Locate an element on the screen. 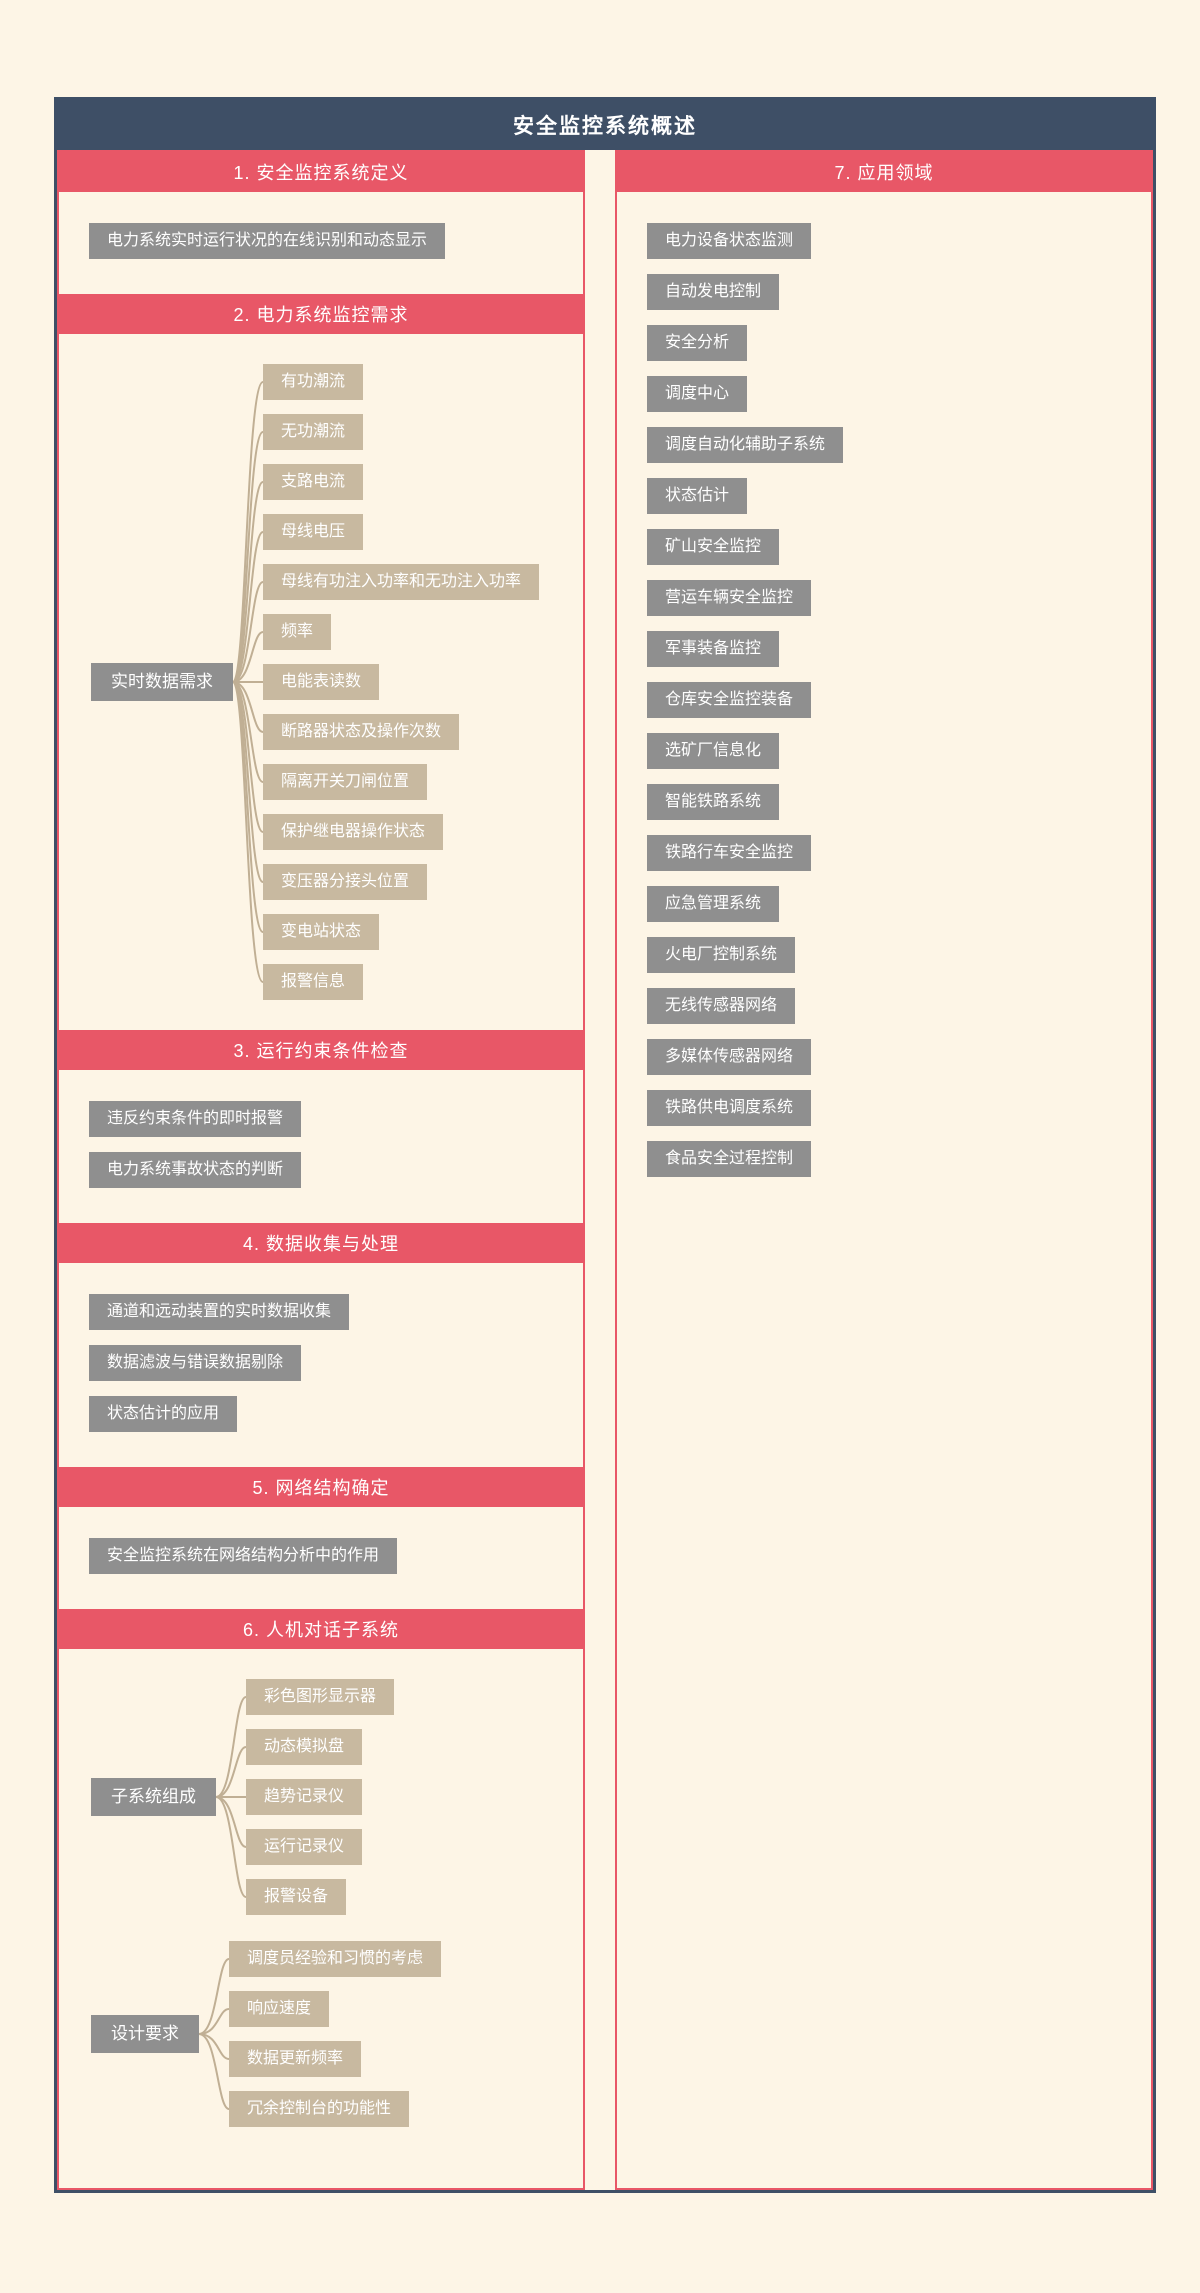 The image size is (1200, 2293). section-1: 1. 安全监控系统定义 电力系统实时运行状况的在线识别和动态显示 is located at coordinates (321, 223).